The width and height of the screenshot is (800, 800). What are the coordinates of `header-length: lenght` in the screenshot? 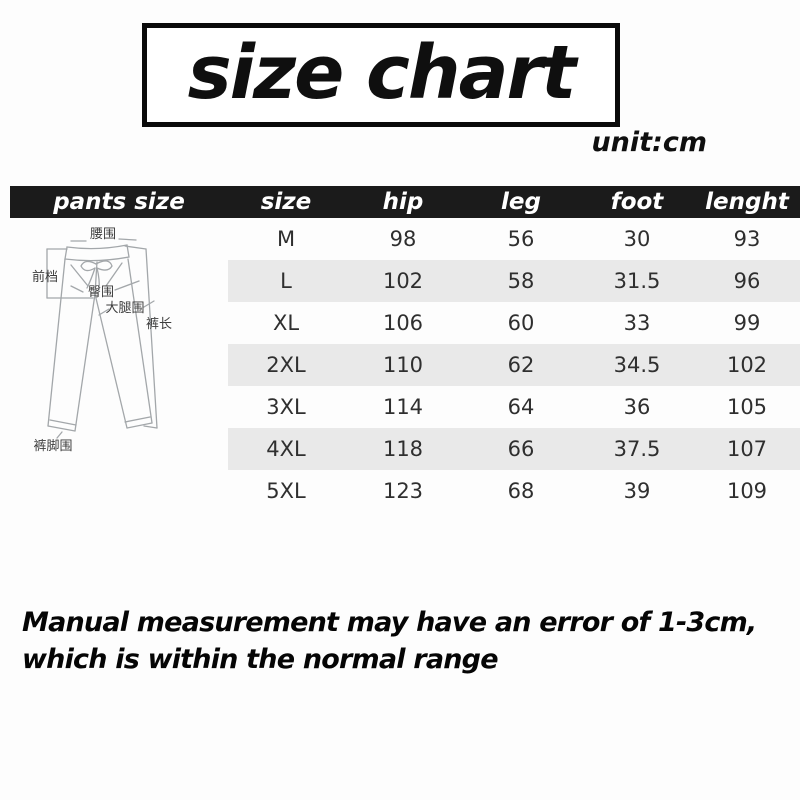 It's located at (747, 202).